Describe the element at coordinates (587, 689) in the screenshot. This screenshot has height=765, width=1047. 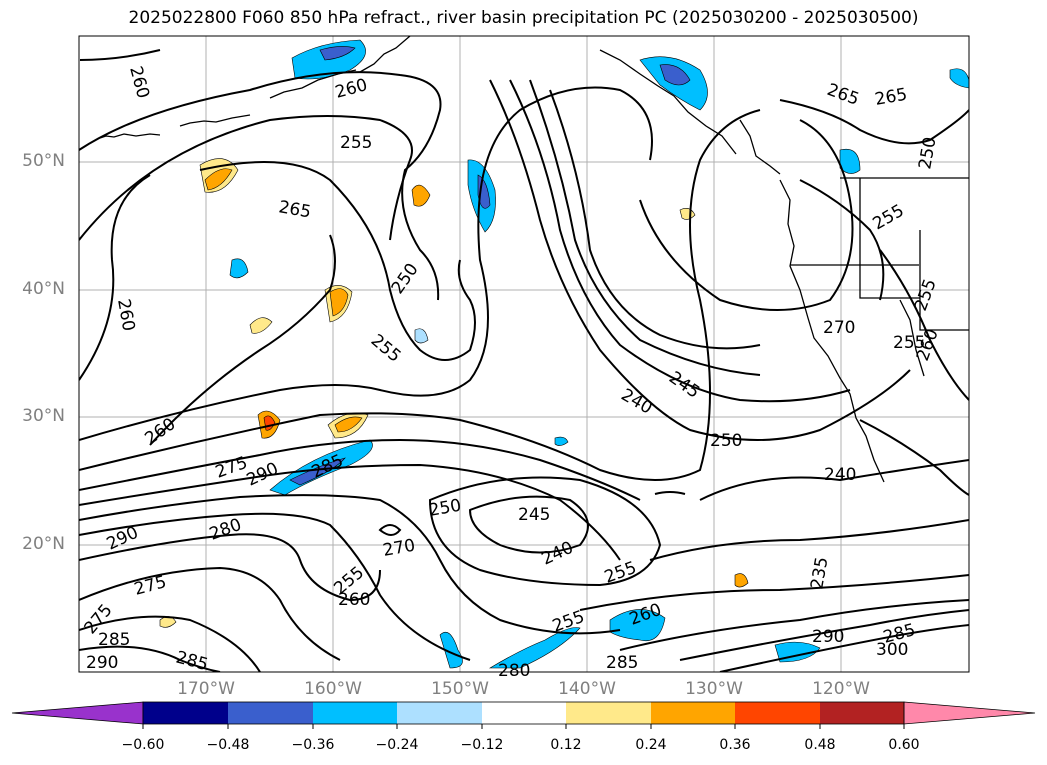
I see `lon-label-140w: 140°W` at that location.